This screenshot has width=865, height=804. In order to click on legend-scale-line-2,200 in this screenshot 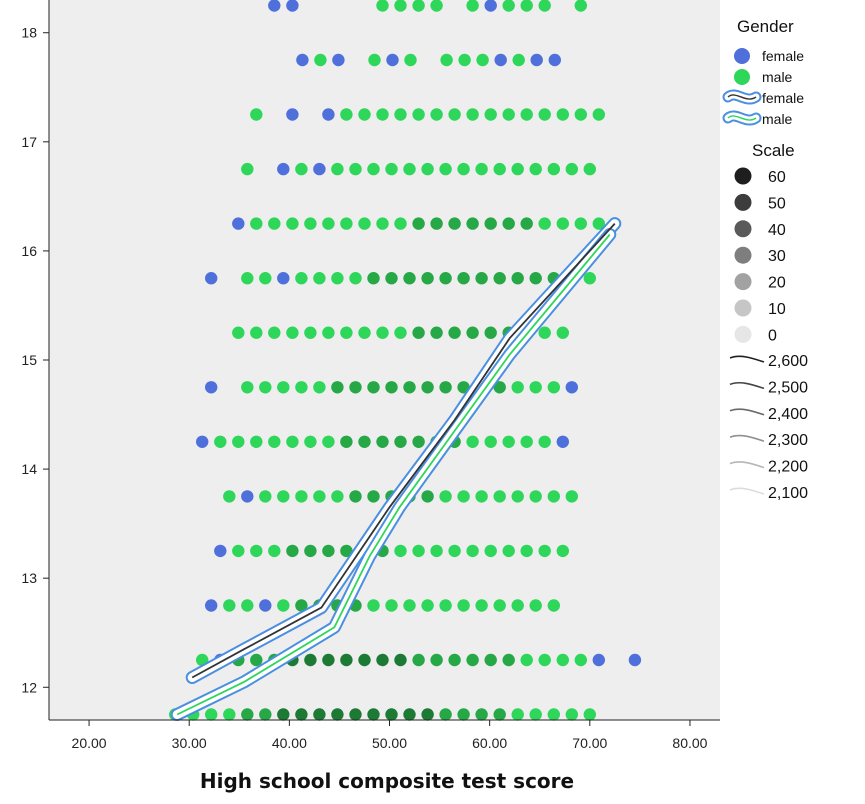, I will do `click(747, 465)`.